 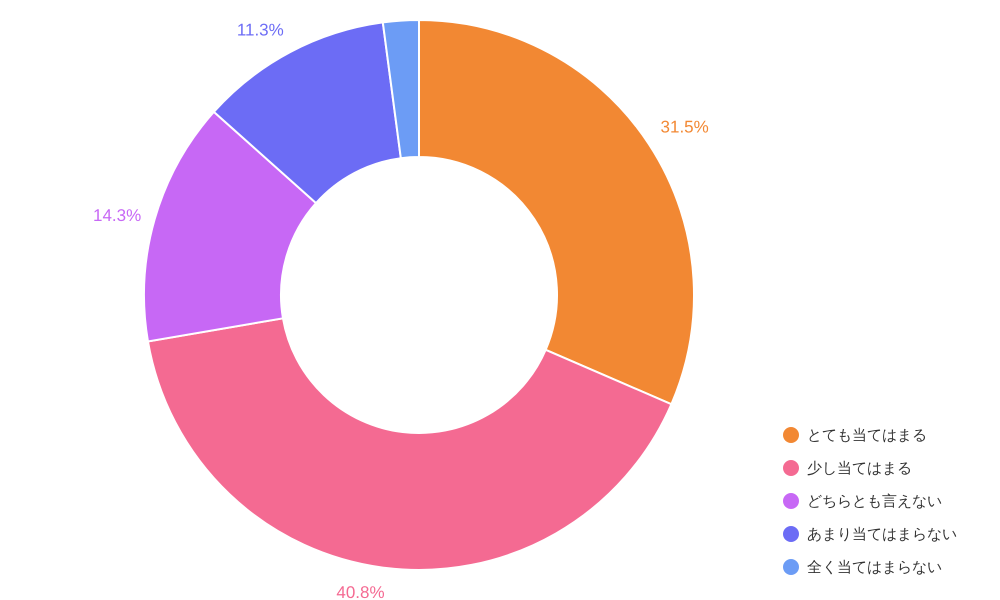 What do you see at coordinates (874, 567) in the screenshot?
I see `legend-label: 全く当てはまらない` at bounding box center [874, 567].